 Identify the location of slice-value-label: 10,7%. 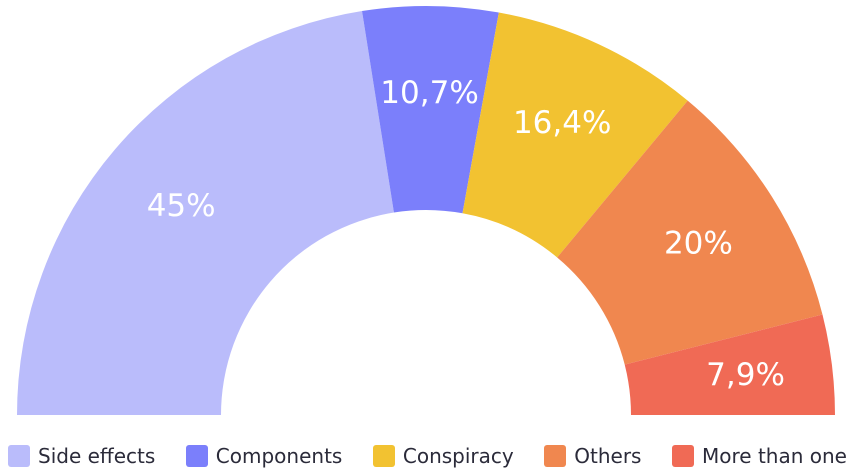
(429, 93).